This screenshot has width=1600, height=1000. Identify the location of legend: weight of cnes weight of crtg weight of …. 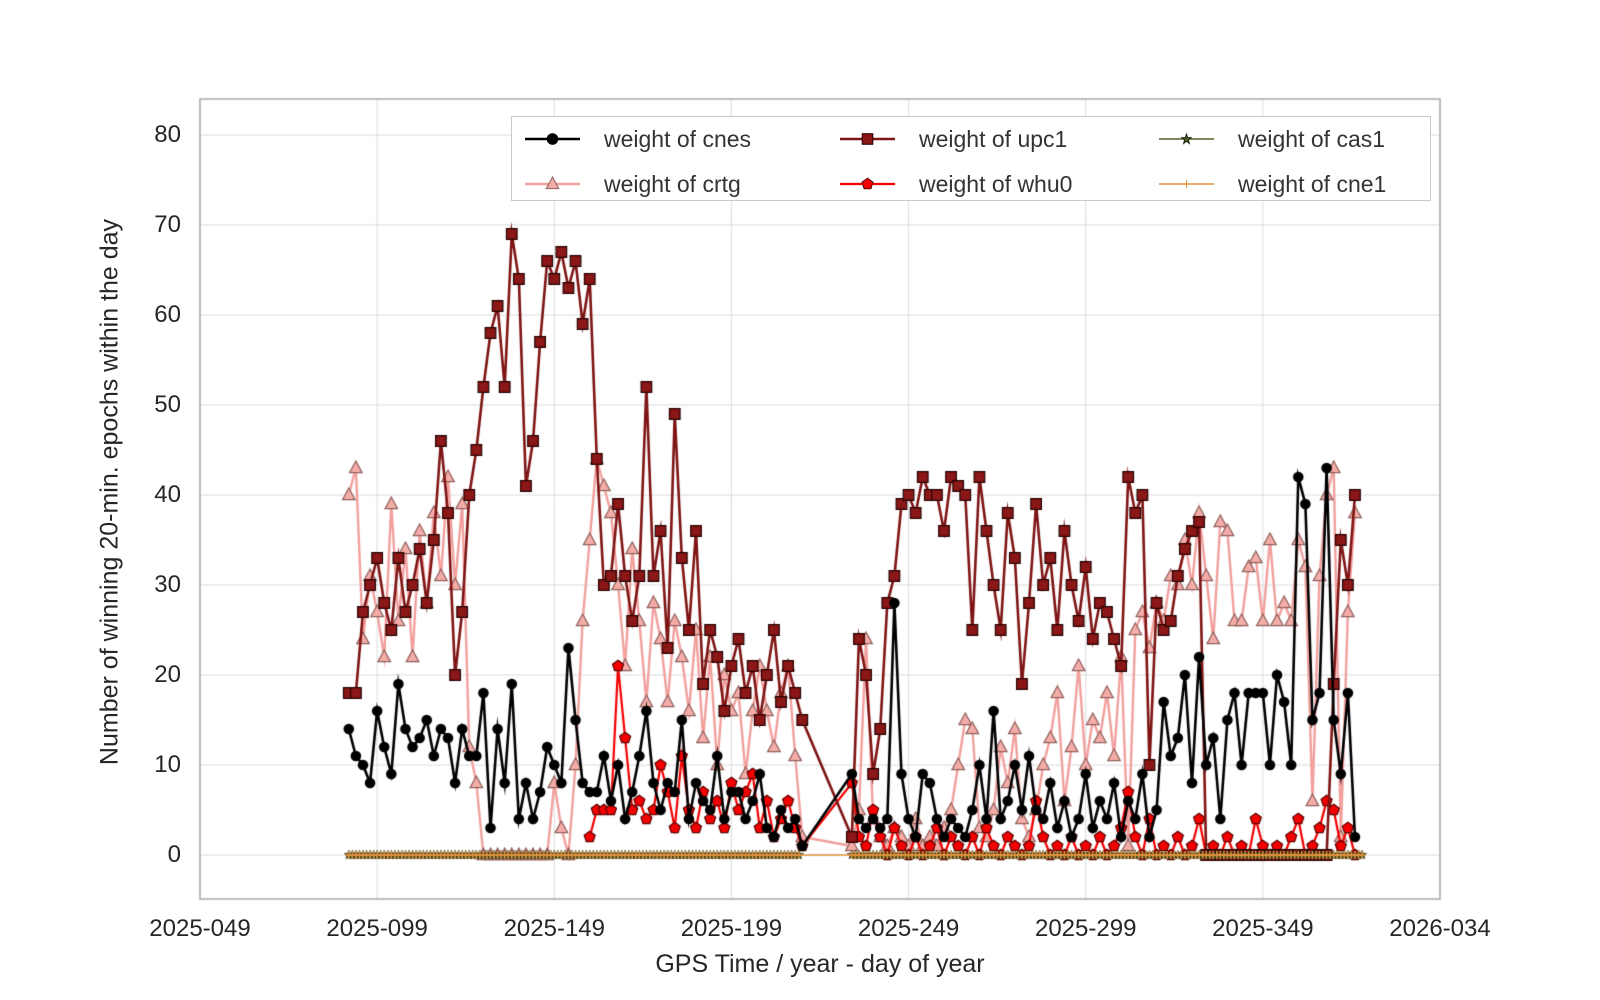
(971, 158).